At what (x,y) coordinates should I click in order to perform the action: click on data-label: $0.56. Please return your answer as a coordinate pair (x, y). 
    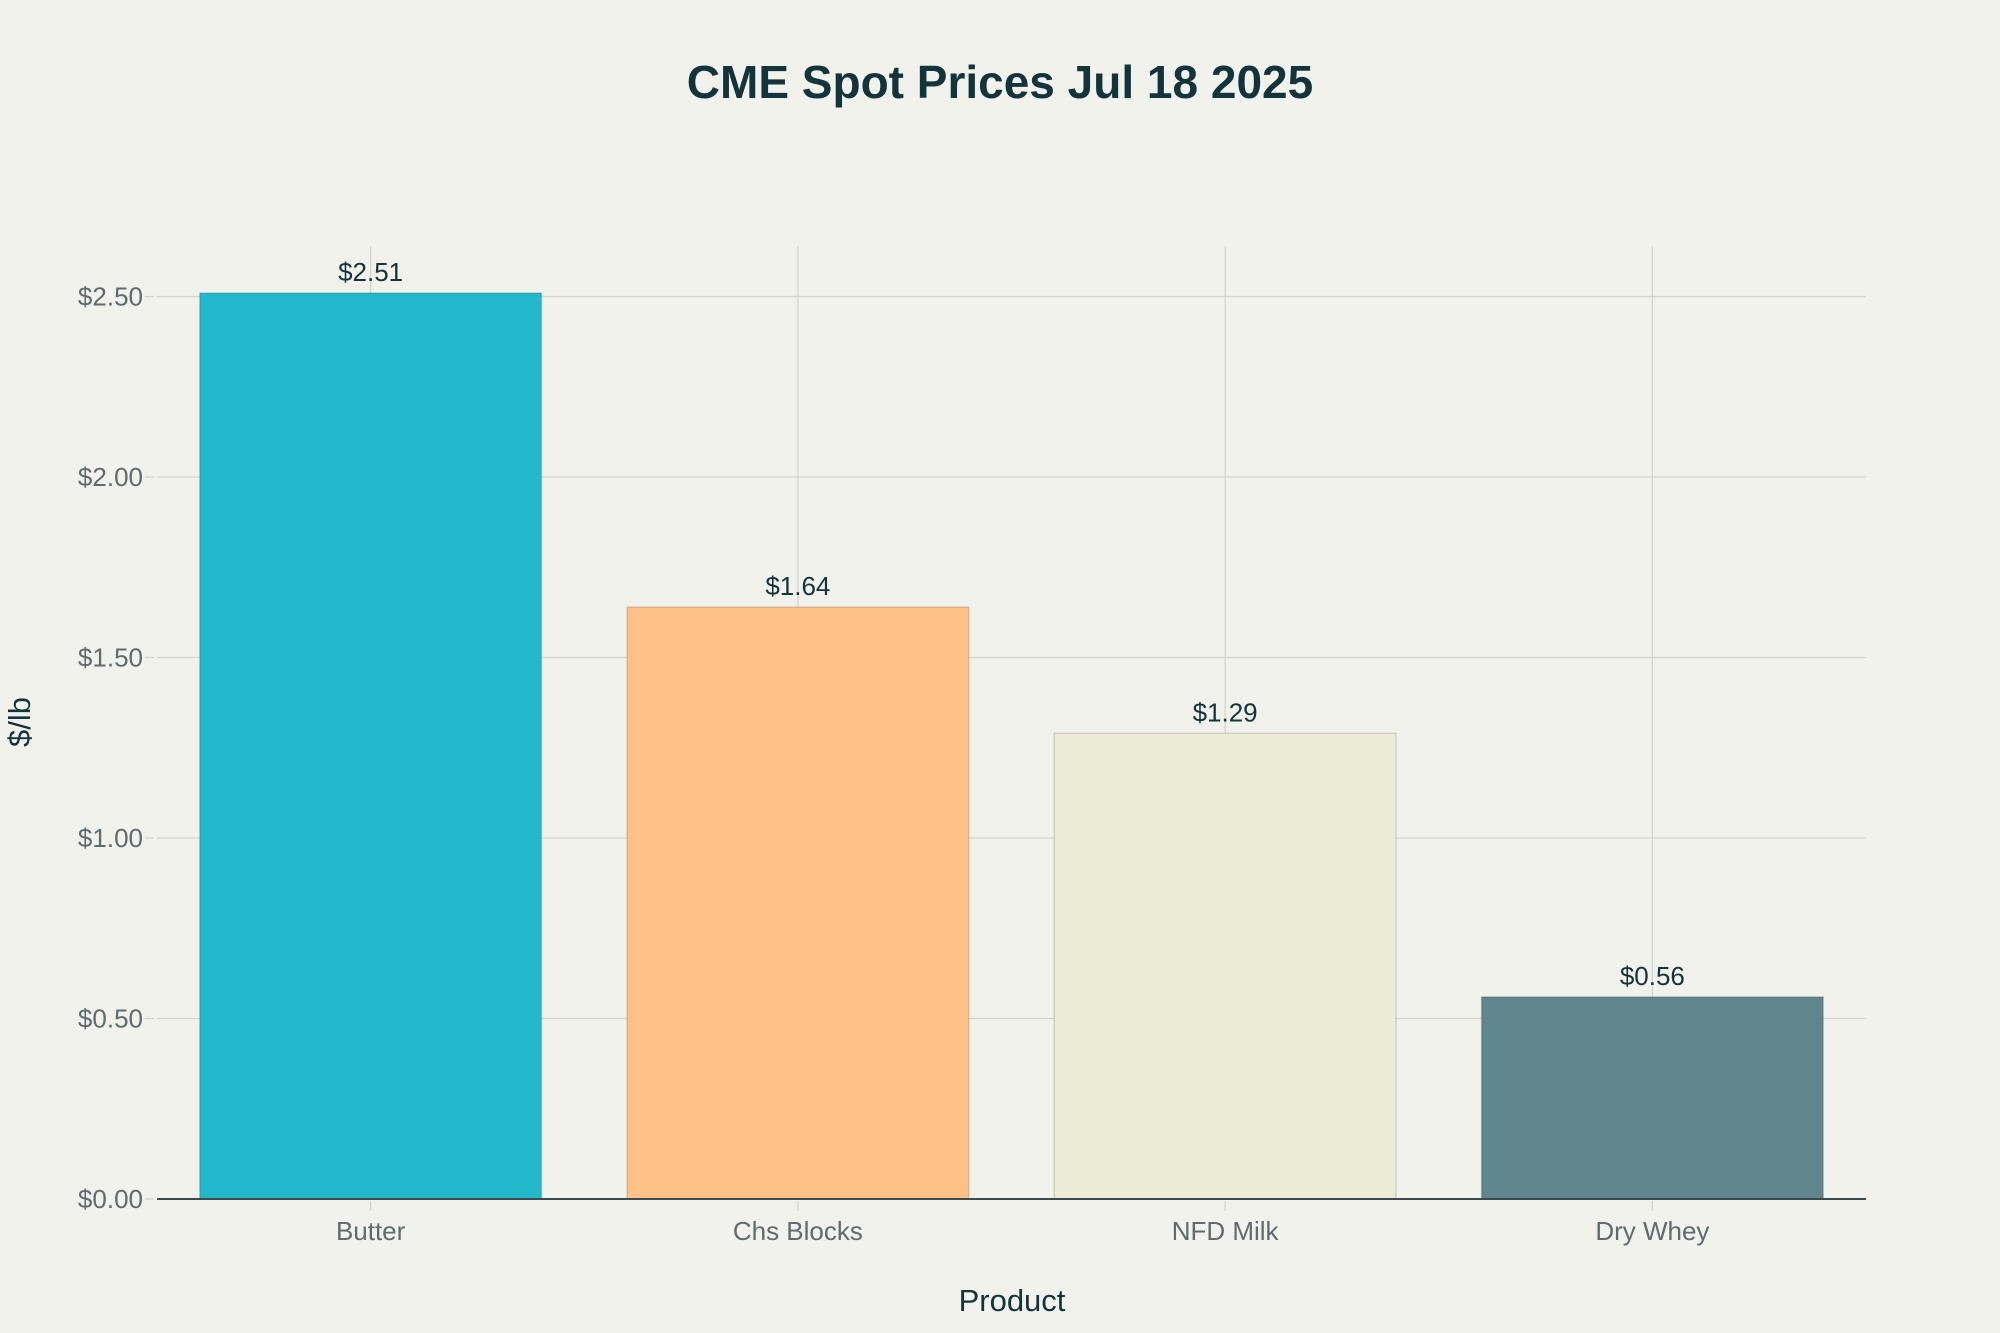
    Looking at the image, I should click on (1652, 976).